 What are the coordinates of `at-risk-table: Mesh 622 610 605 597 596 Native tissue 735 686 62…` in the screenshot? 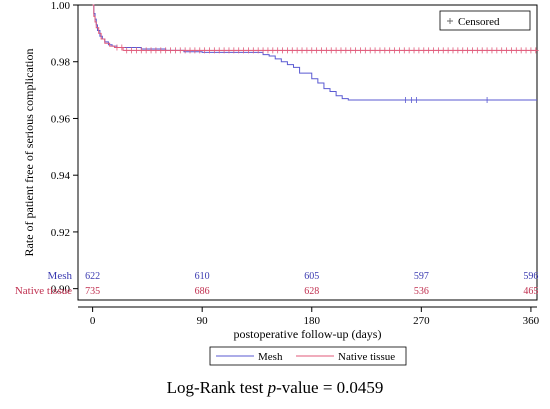 It's located at (277, 283).